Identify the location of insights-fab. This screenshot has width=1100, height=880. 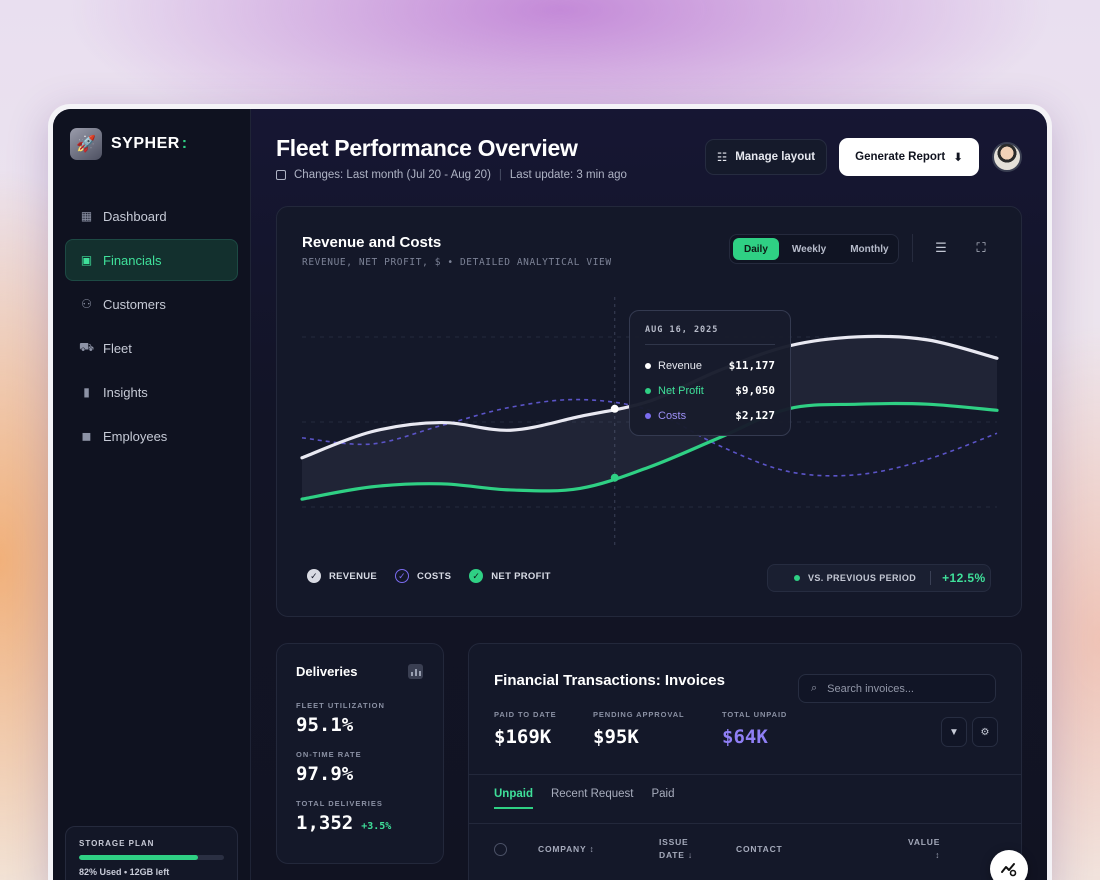
(1009, 865).